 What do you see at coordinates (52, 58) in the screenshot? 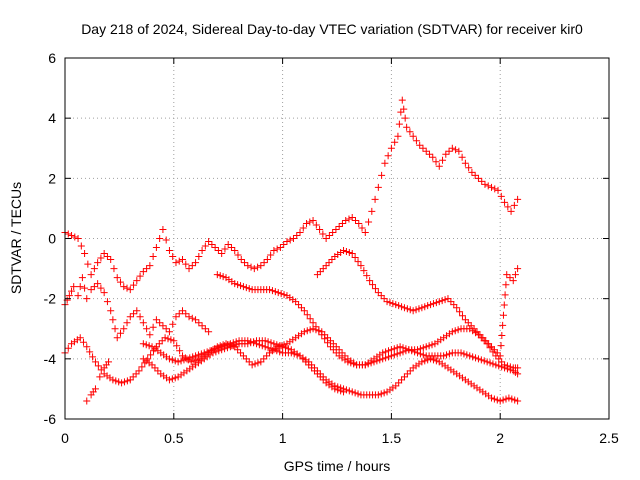
I see `y-tick-label: 6` at bounding box center [52, 58].